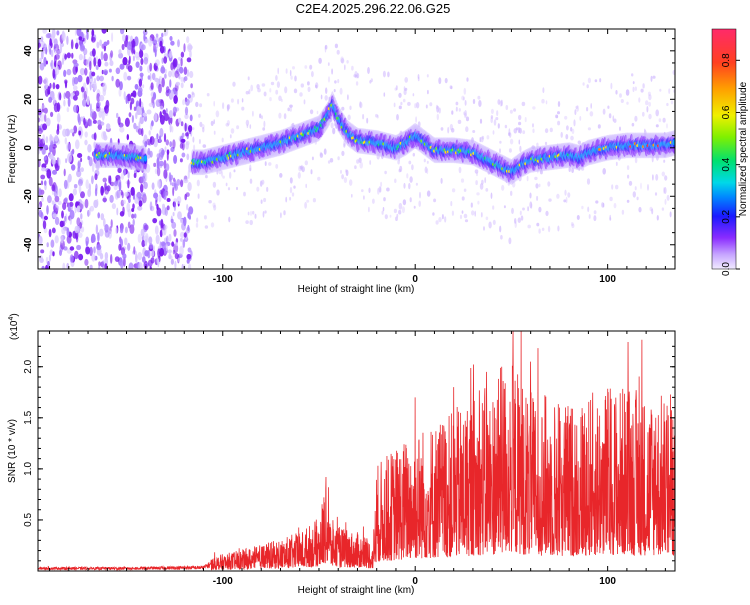 Image resolution: width=750 pixels, height=605 pixels. I want to click on chart-title: C2E4.2025.296.22.06.G25, so click(373, 8).